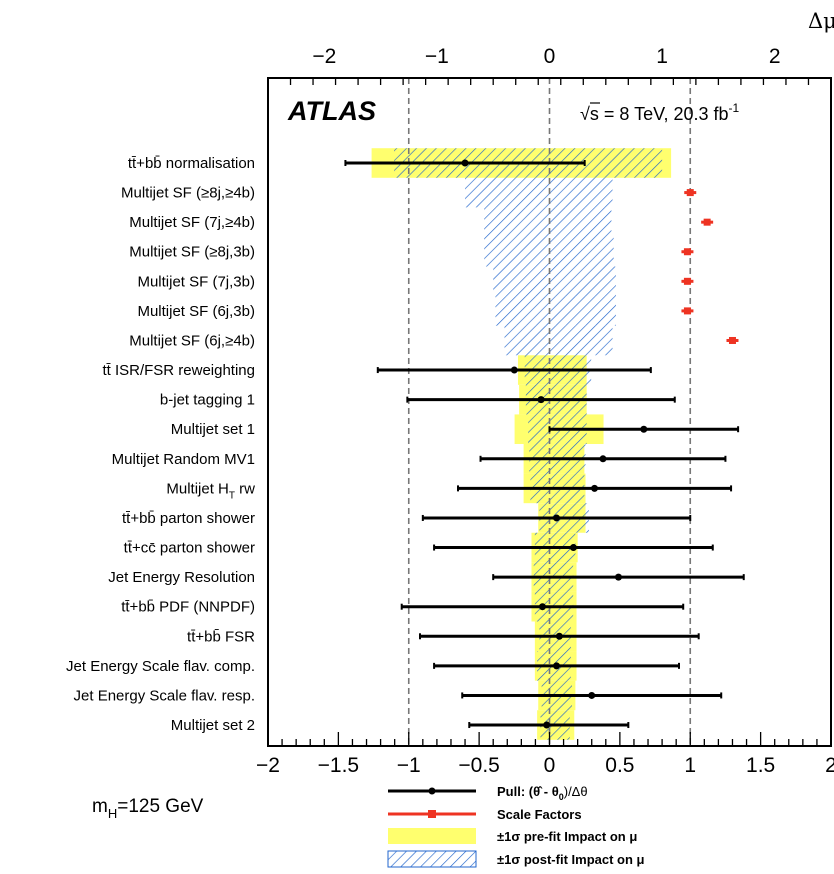 Image resolution: width=834 pixels, height=874 pixels. Describe the element at coordinates (550, 765) in the screenshot. I see `bottom-tick-label: 0` at that location.